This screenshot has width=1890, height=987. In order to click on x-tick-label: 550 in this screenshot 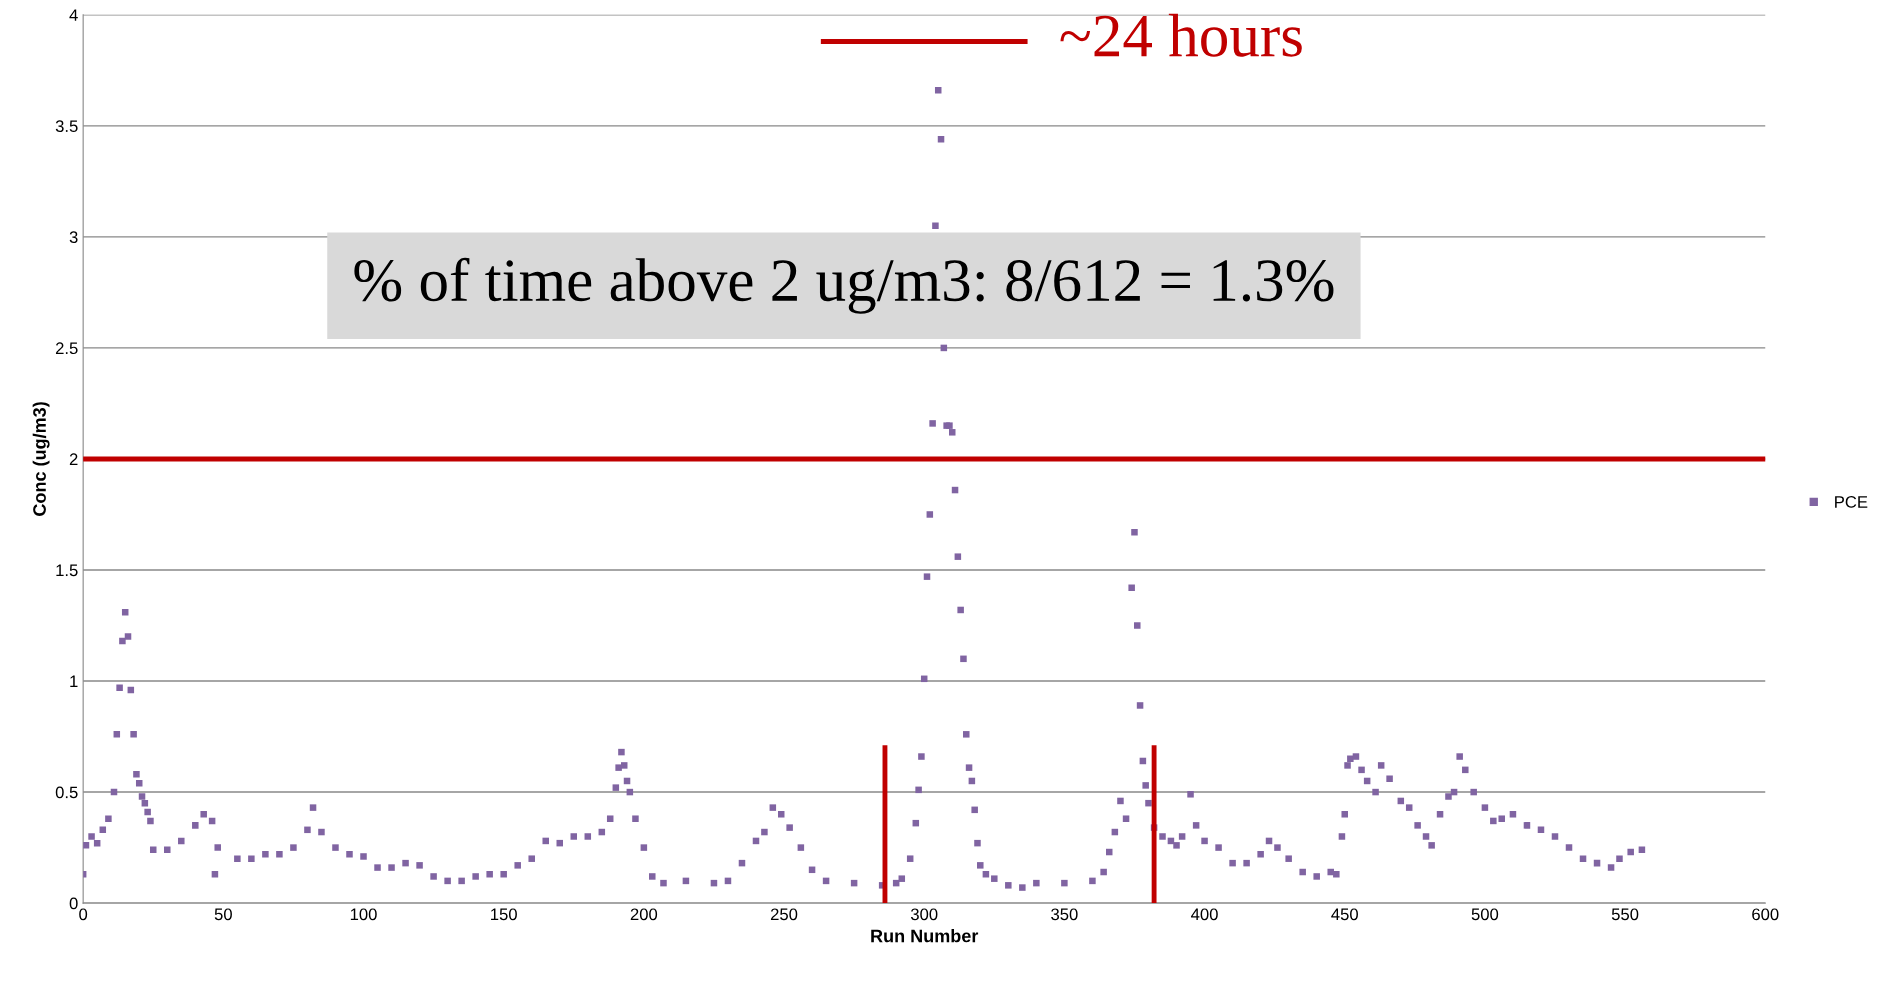, I will do `click(1625, 914)`.